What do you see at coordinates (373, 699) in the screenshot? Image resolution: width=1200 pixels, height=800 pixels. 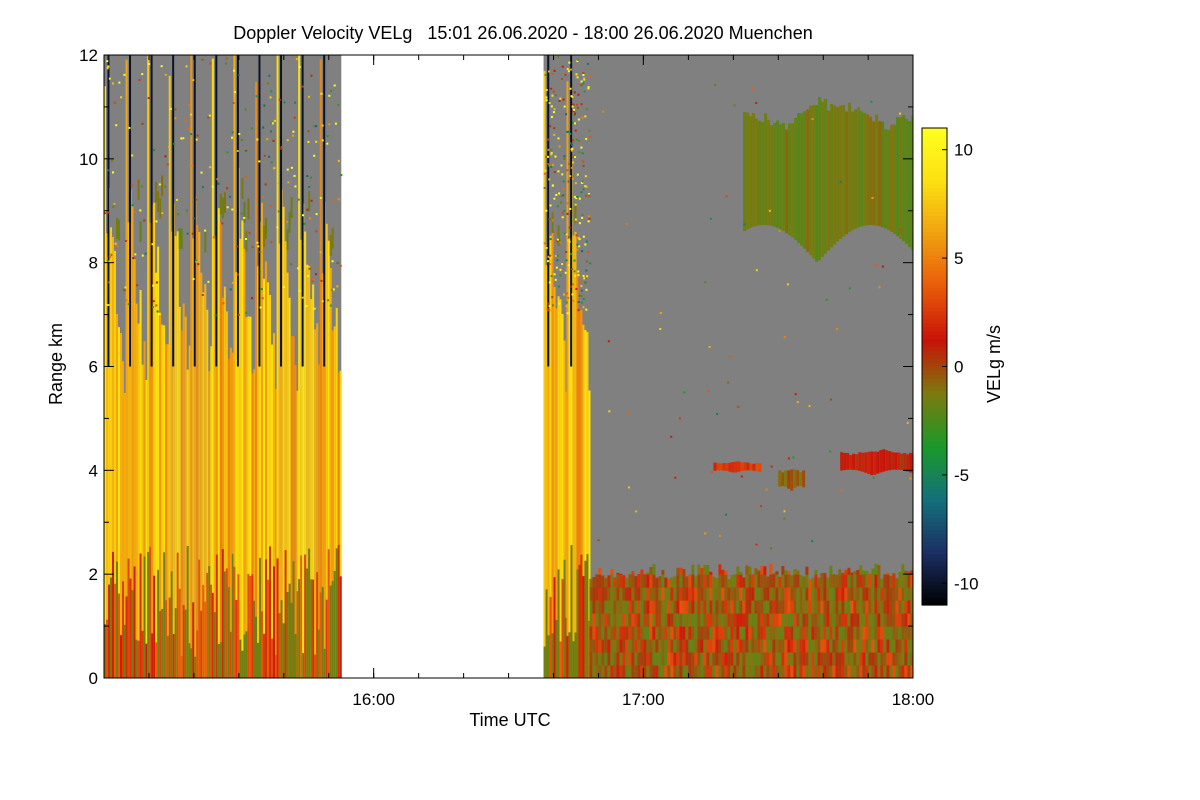 I see `x-tick-label: 16:00` at bounding box center [373, 699].